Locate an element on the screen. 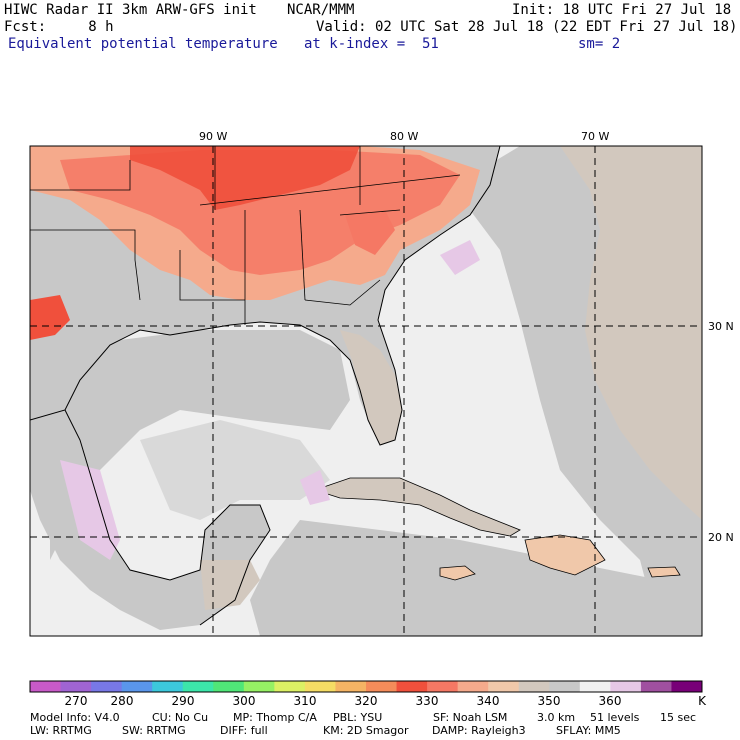  puerto-rico is located at coordinates (664, 572).